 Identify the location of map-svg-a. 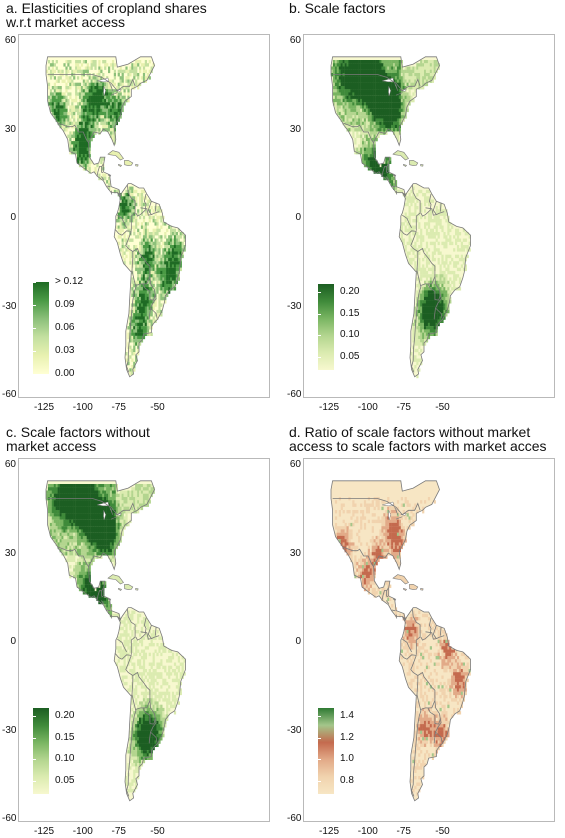
(115, 217).